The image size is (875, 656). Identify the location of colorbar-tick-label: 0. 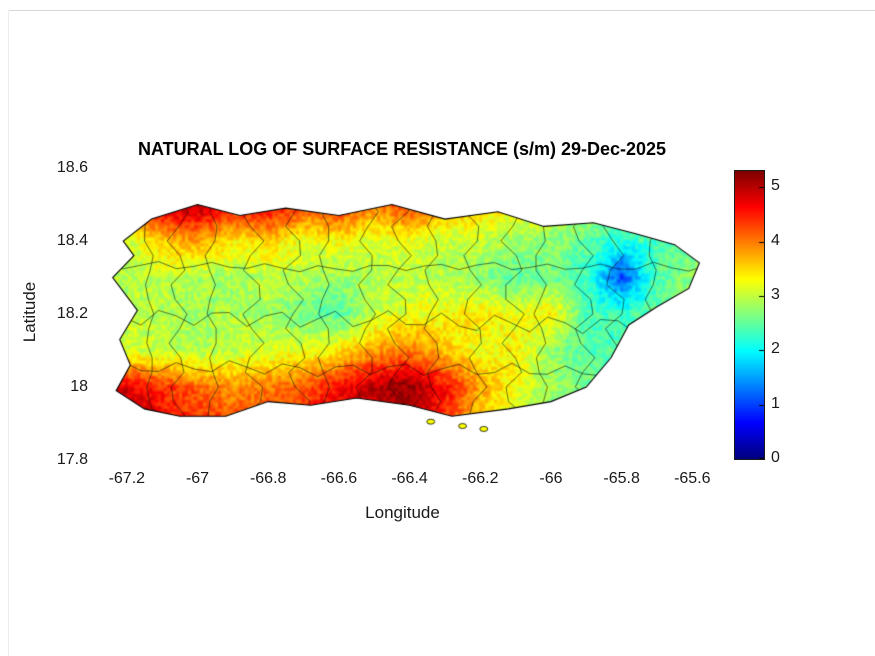
(775, 457).